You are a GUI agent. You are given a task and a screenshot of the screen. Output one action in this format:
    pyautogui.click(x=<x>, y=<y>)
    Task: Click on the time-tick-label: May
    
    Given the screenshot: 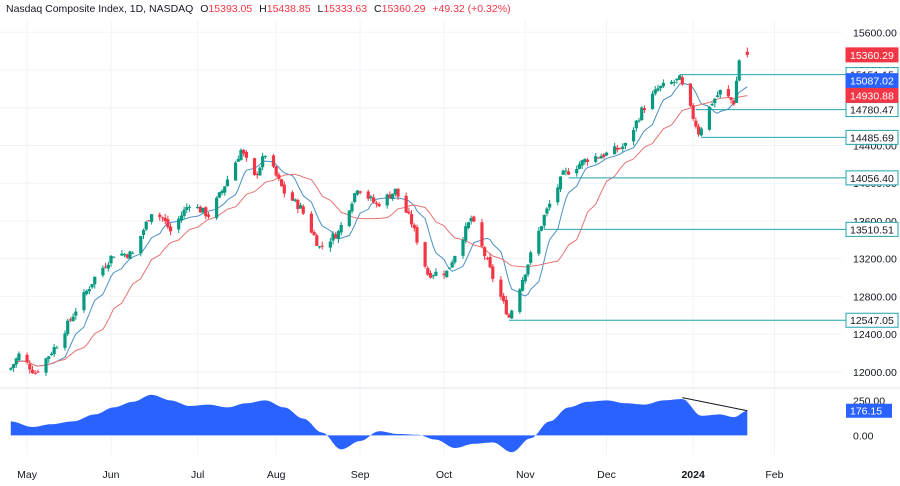 What is the action you would take?
    pyautogui.click(x=27, y=475)
    